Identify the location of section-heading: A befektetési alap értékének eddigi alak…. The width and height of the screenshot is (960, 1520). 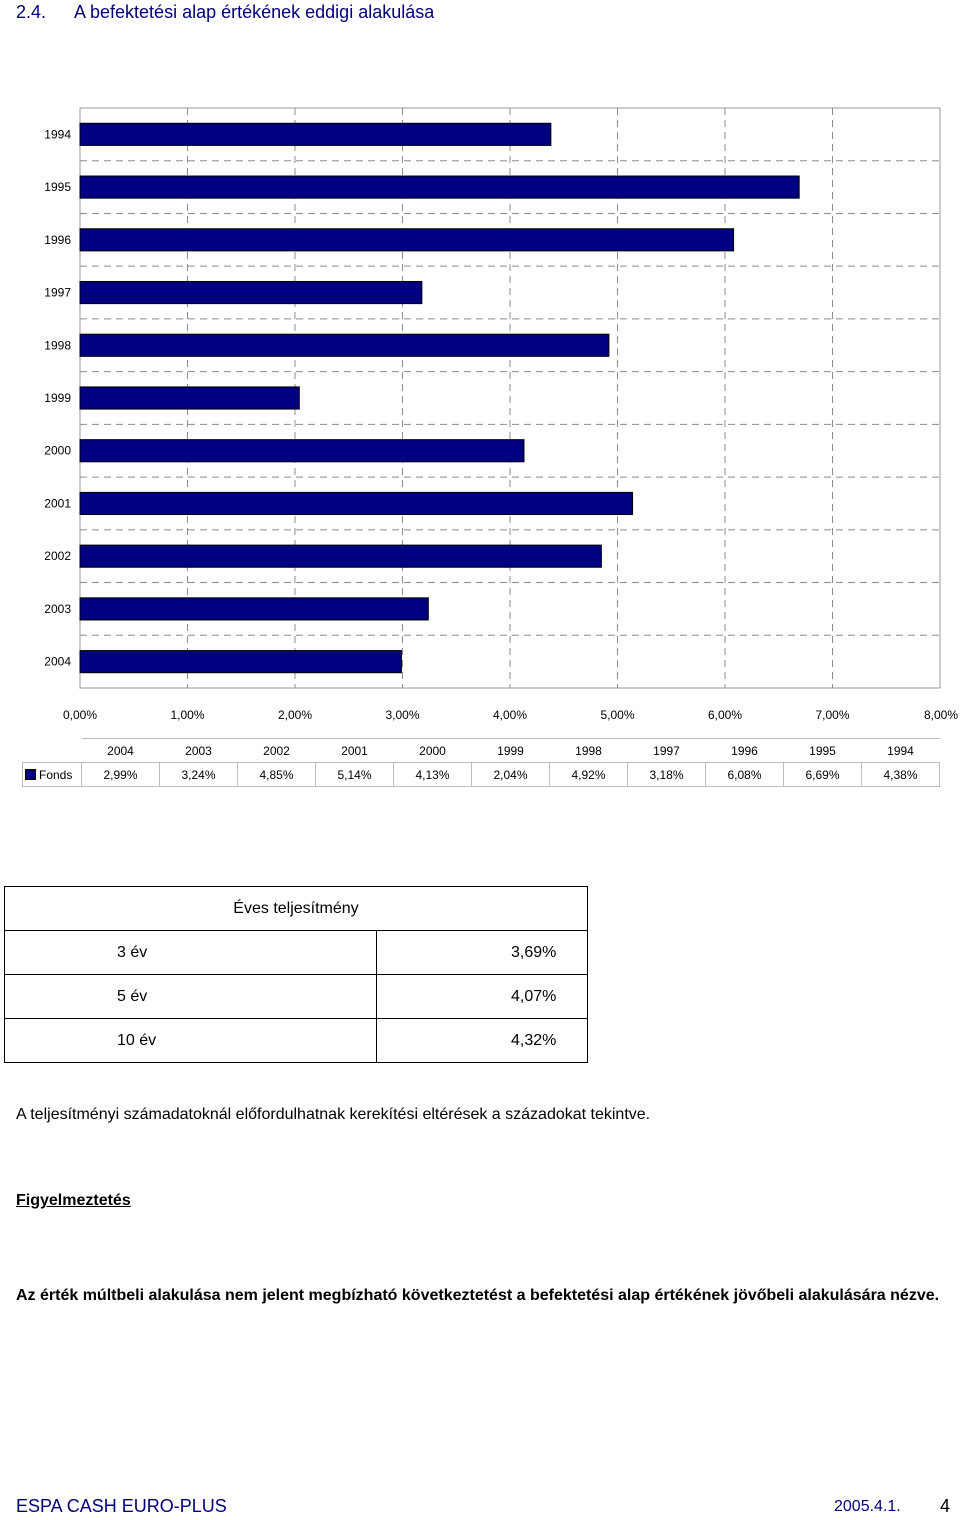
(254, 12).